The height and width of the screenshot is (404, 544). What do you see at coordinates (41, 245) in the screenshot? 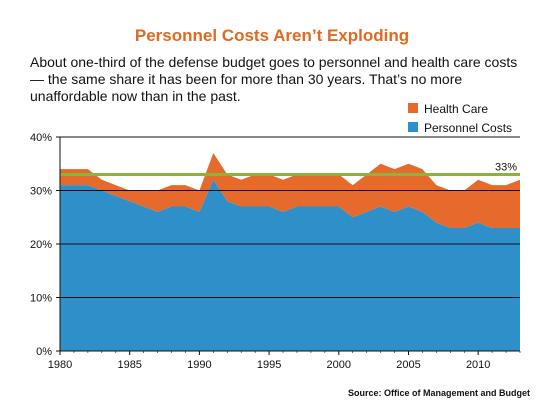
I see `y-tick-label: 20%` at bounding box center [41, 245].